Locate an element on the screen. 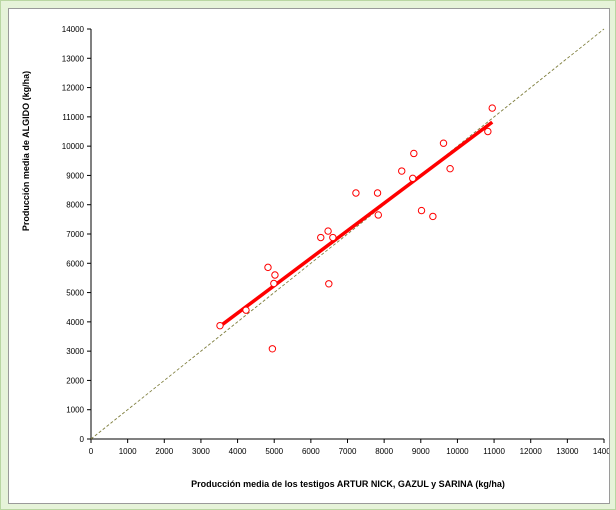 The image size is (616, 510). y-tick-label: 14000 is located at coordinates (73, 29).